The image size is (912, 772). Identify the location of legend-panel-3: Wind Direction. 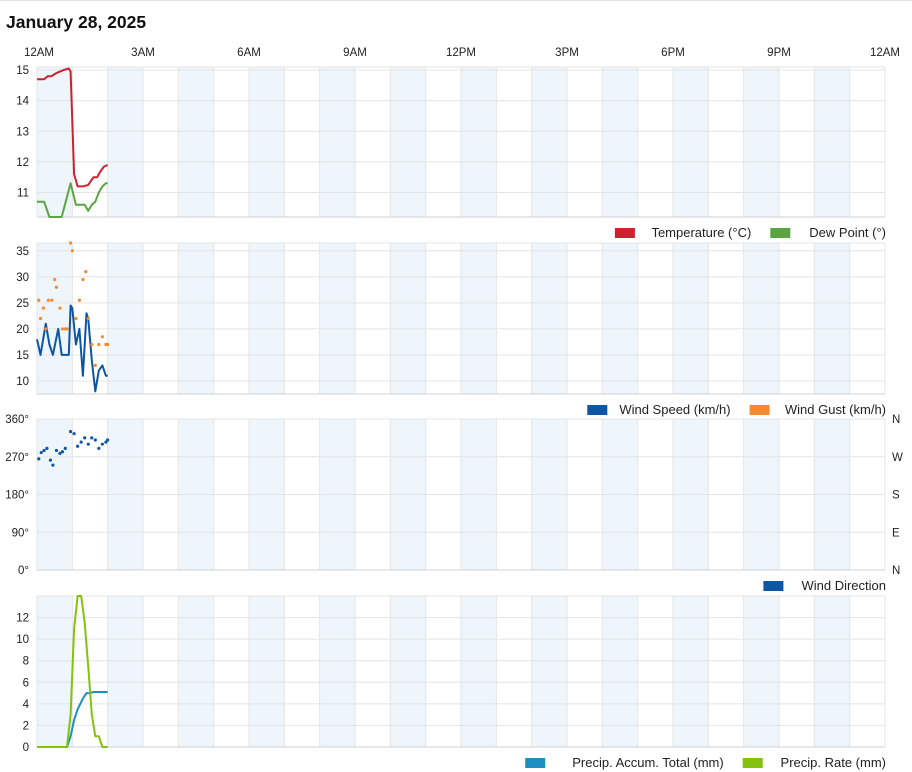
(824, 585).